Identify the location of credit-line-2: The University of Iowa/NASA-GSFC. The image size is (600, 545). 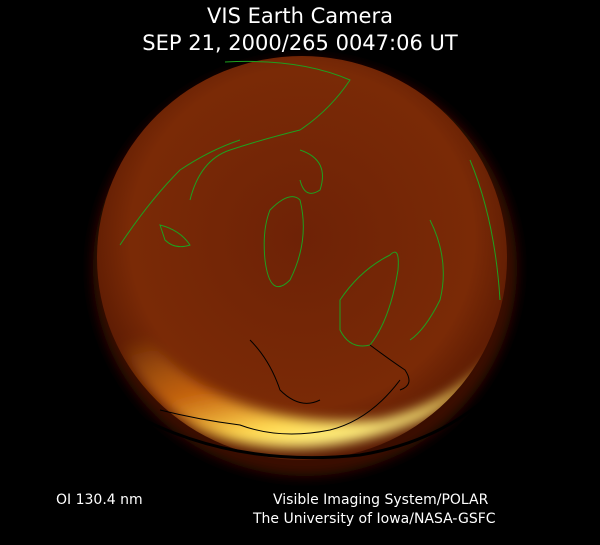
(374, 519).